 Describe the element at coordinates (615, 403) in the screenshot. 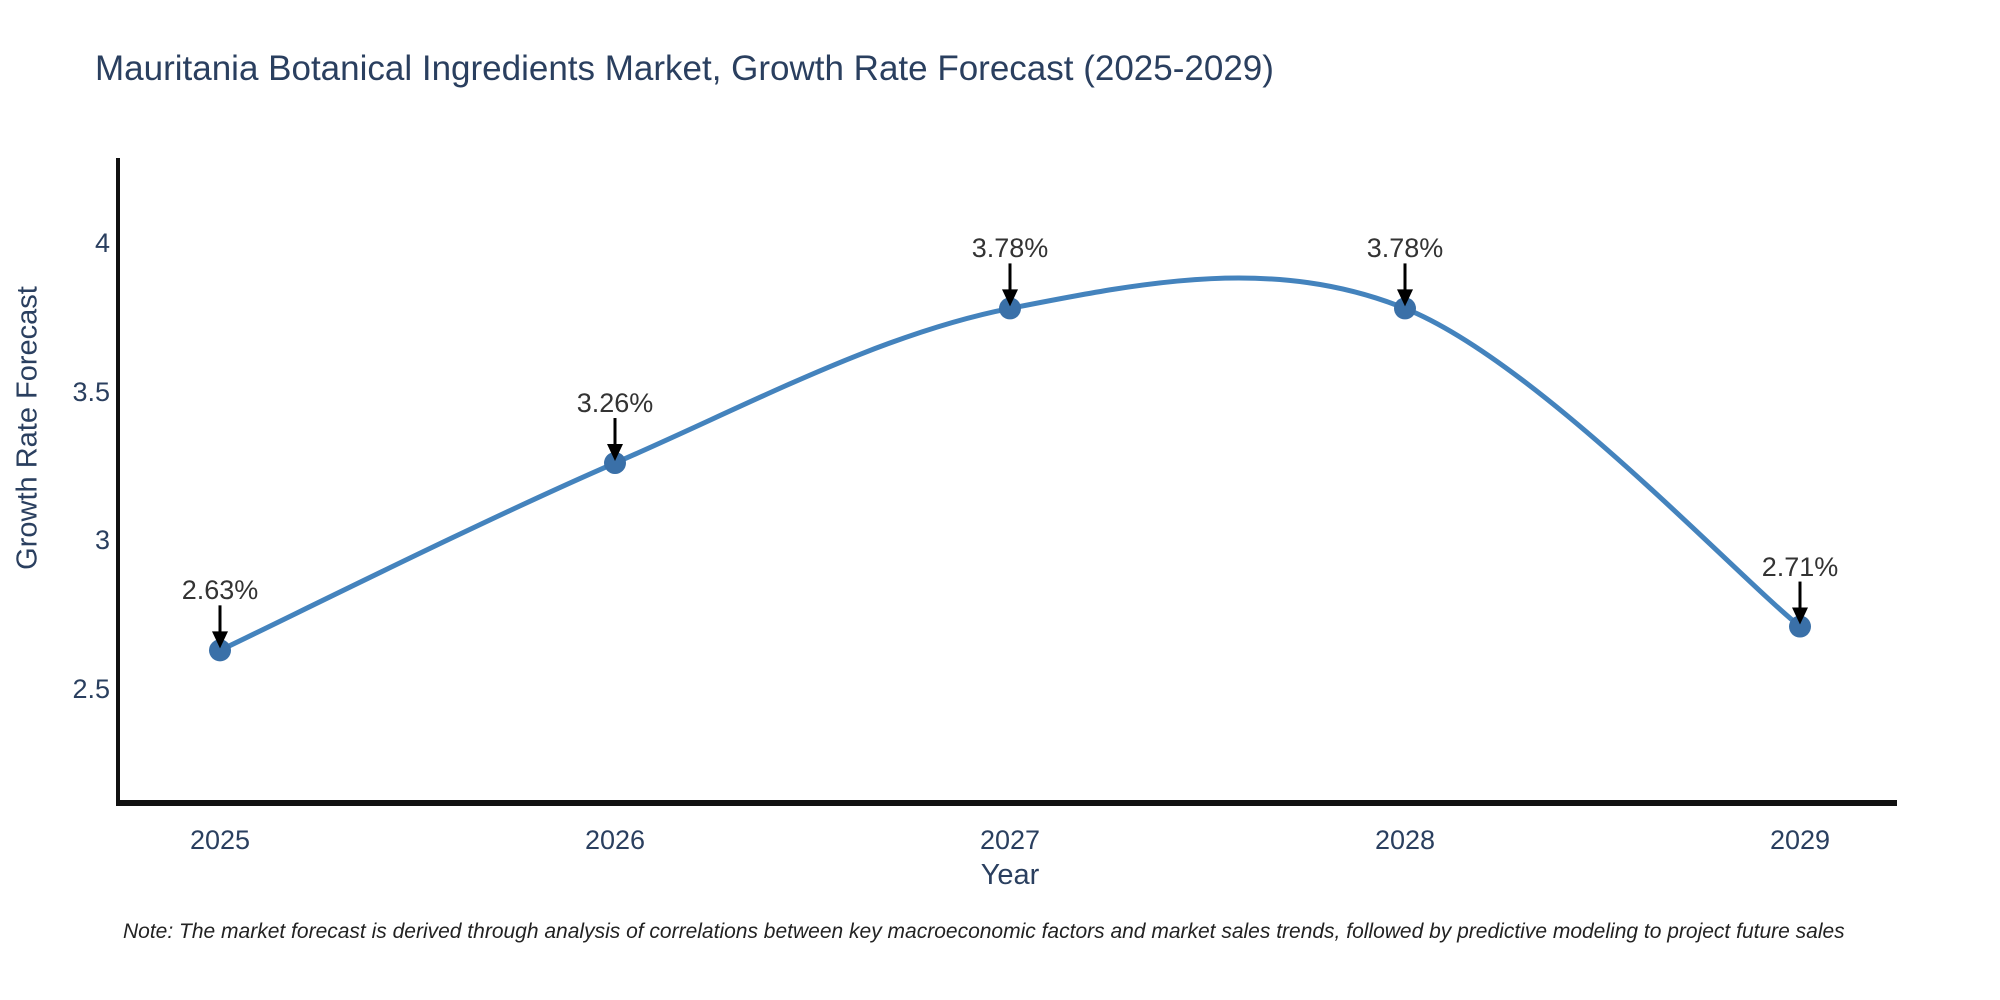

I see `point-annotation: 3.26%` at that location.